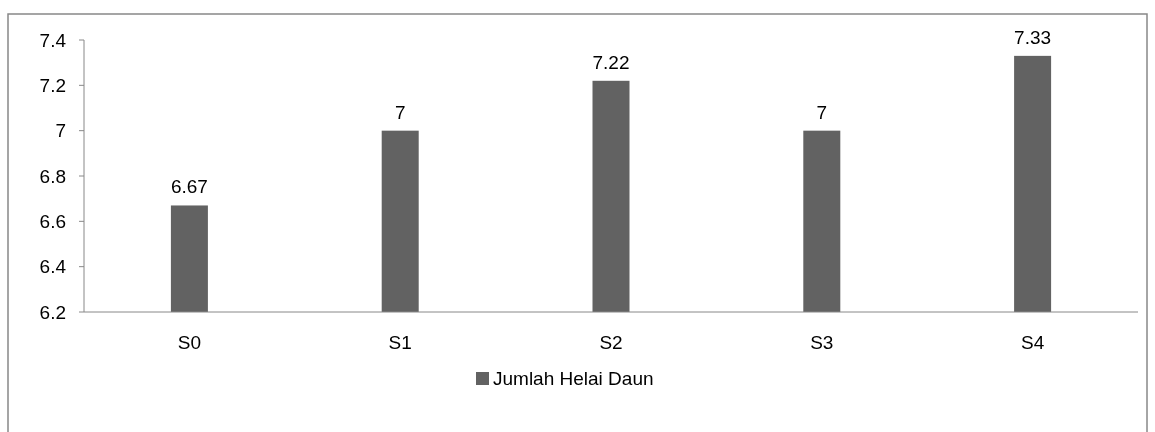  I want to click on x-tick-label: S2, so click(611, 342).